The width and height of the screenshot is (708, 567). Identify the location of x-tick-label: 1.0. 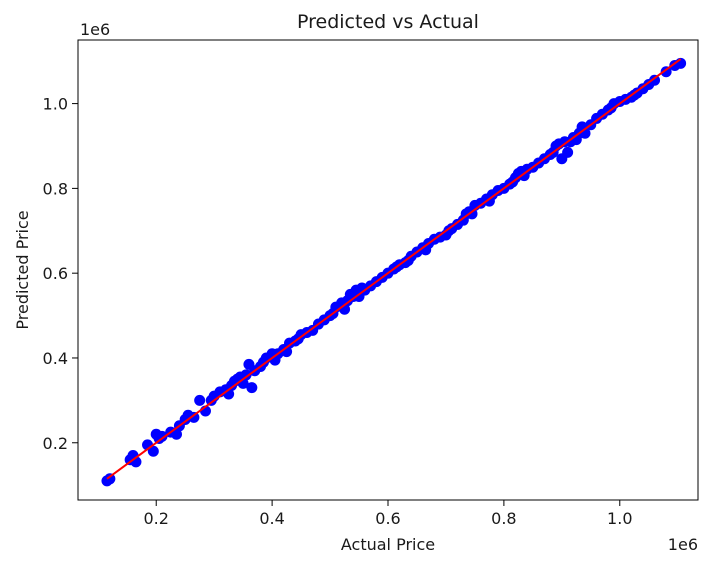
(619, 518).